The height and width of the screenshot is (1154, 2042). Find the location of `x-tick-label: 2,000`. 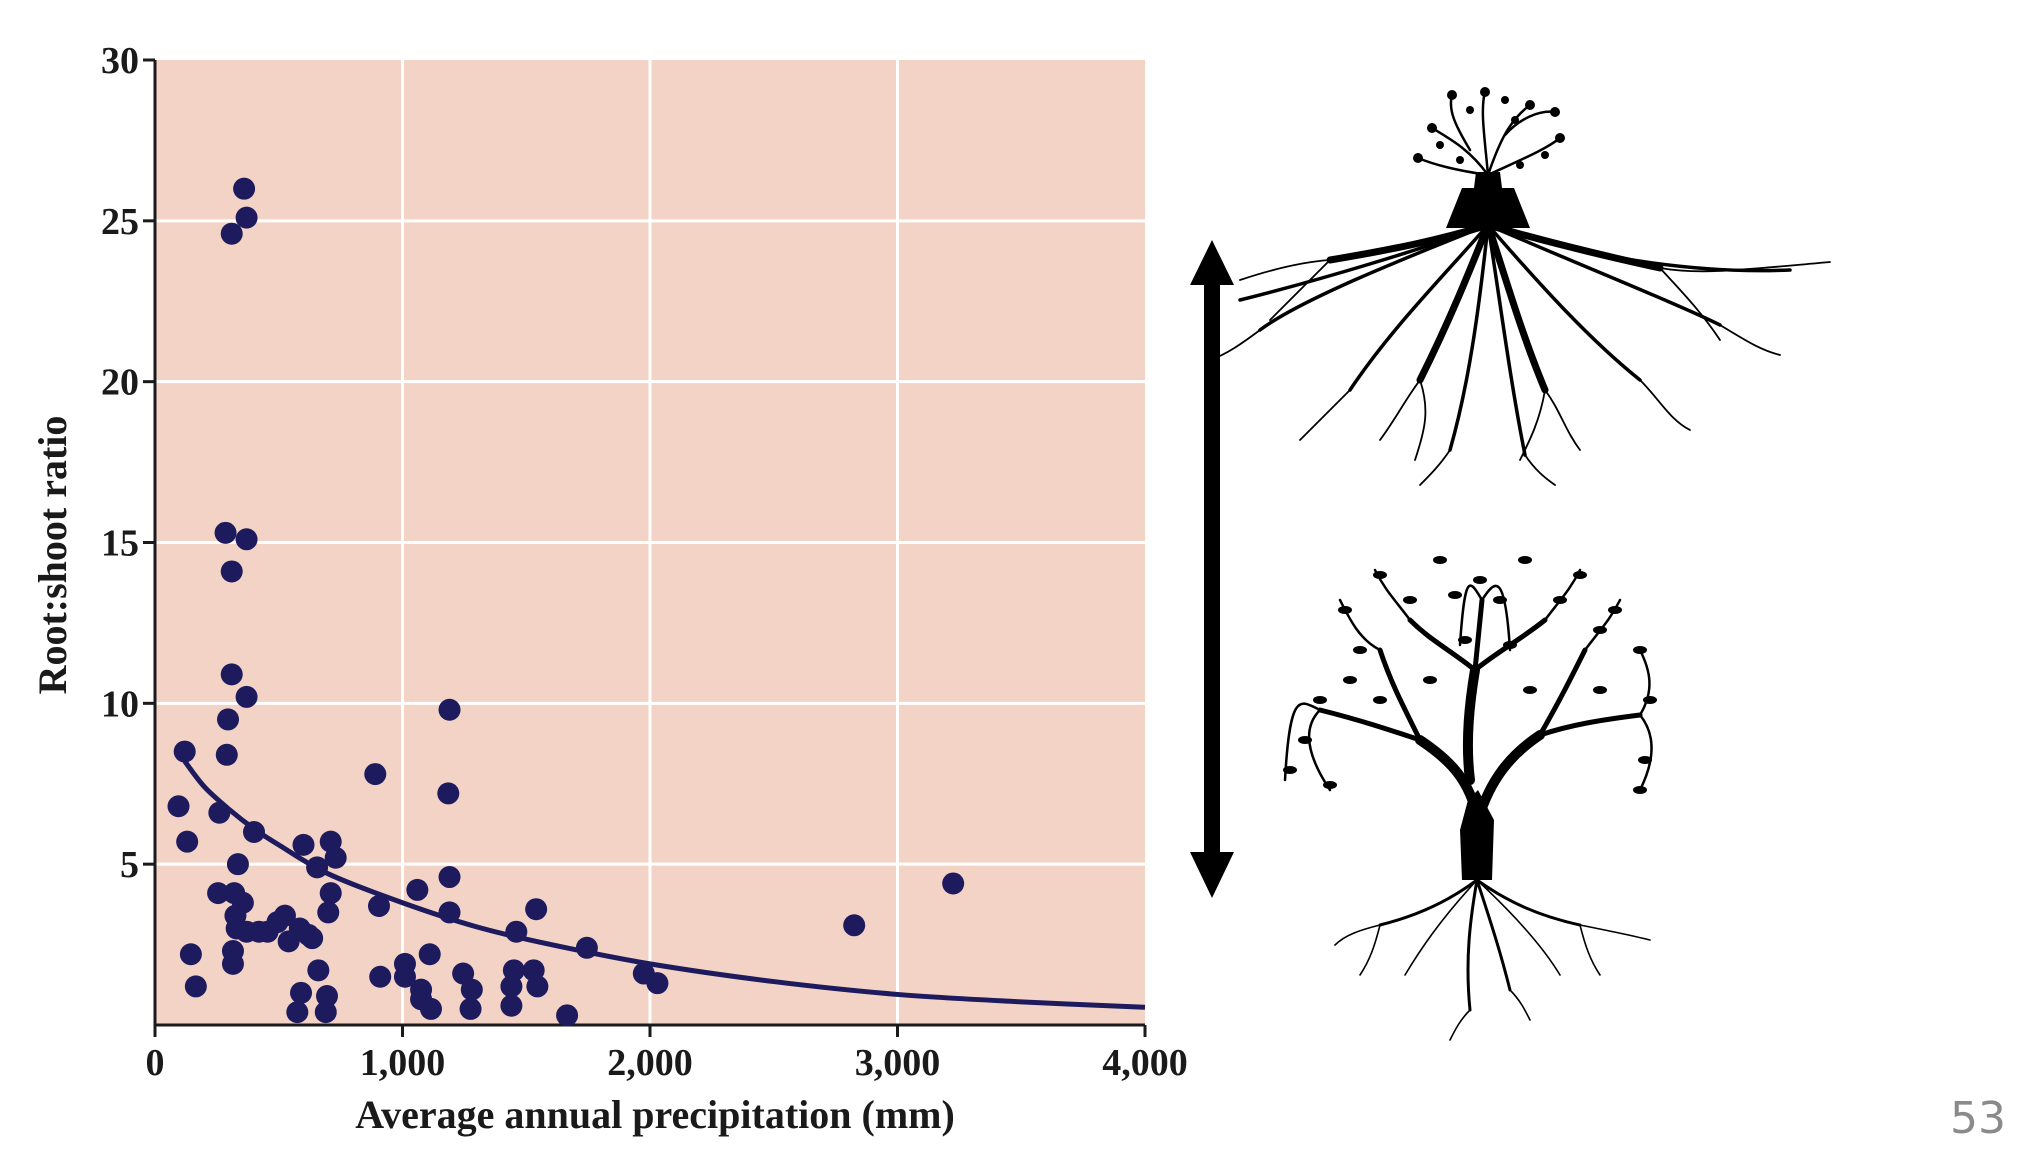

x-tick-label: 2,000 is located at coordinates (650, 1063).